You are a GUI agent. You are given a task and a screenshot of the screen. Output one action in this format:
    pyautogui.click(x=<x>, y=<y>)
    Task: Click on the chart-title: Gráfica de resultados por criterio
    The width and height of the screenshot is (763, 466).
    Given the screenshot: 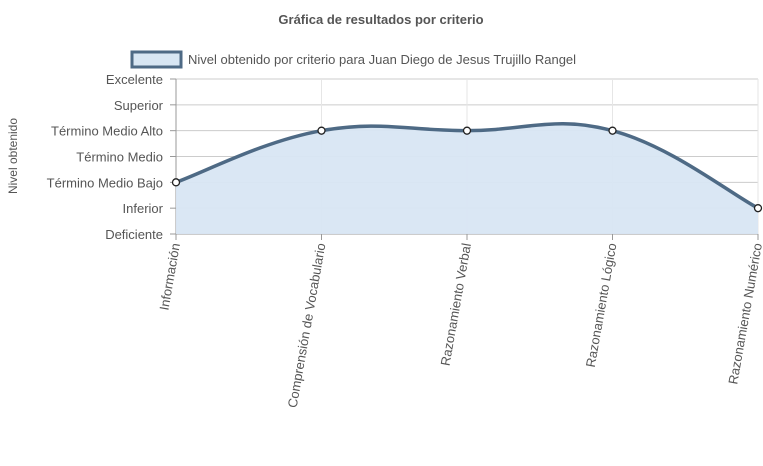 What is the action you would take?
    pyautogui.click(x=380, y=19)
    